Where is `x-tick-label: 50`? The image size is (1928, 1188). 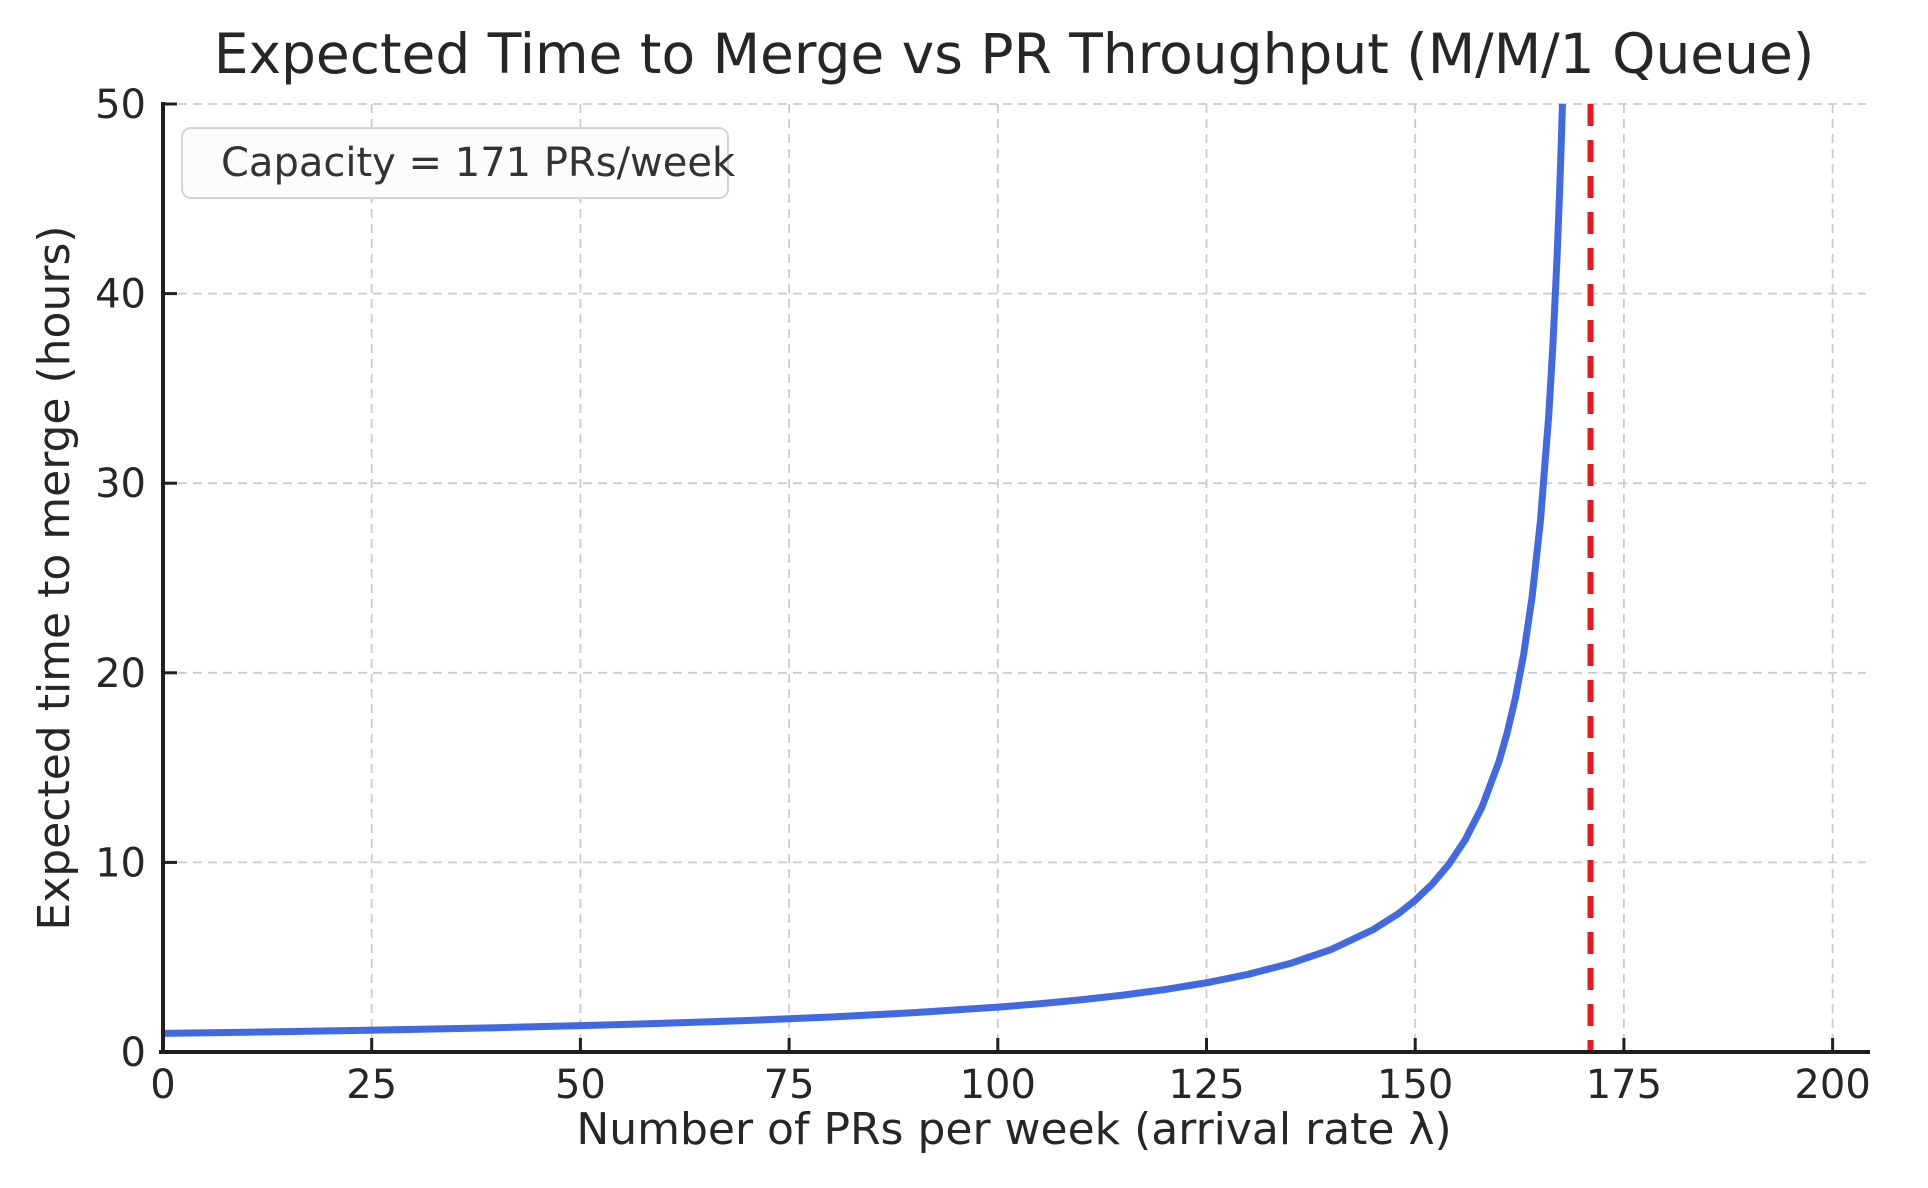
x-tick-label: 50 is located at coordinates (580, 1085).